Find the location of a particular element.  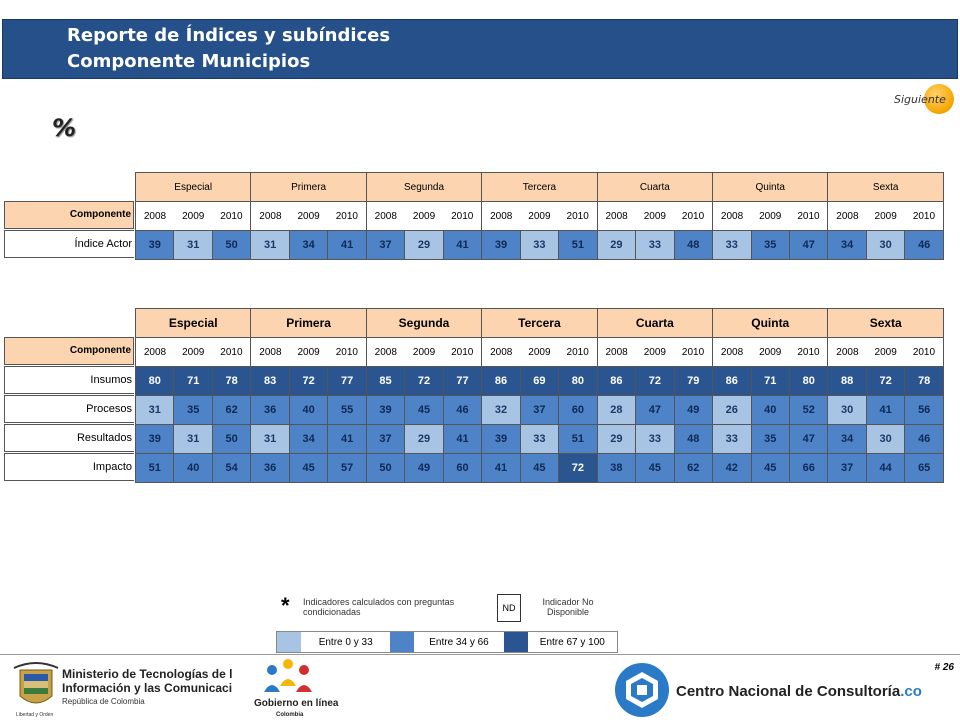

value-cell: 62 is located at coordinates (693, 468).